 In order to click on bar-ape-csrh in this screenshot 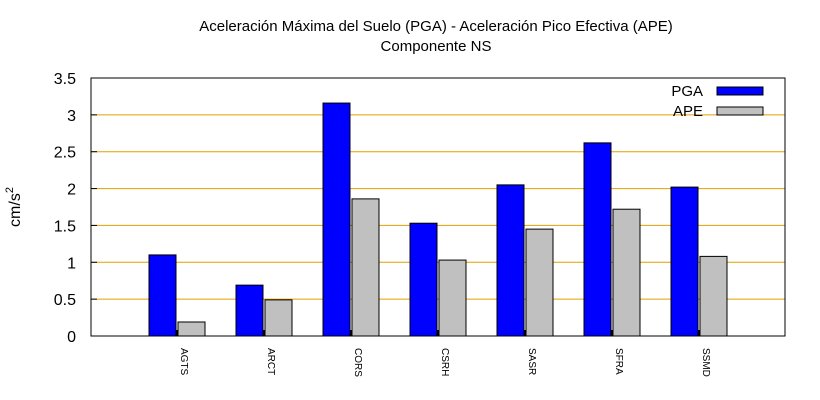, I will do `click(452, 298)`.